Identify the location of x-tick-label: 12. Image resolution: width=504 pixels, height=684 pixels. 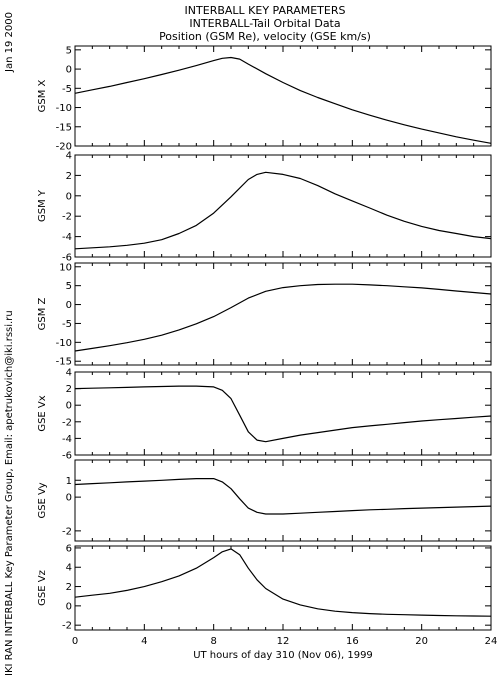
(283, 641).